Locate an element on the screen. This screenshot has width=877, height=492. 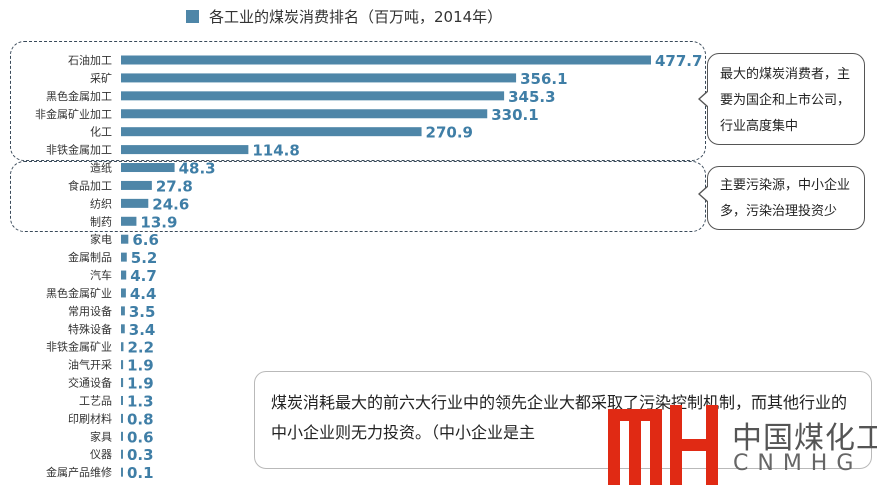
category-label: 非铁金属加工 is located at coordinates (79, 150).